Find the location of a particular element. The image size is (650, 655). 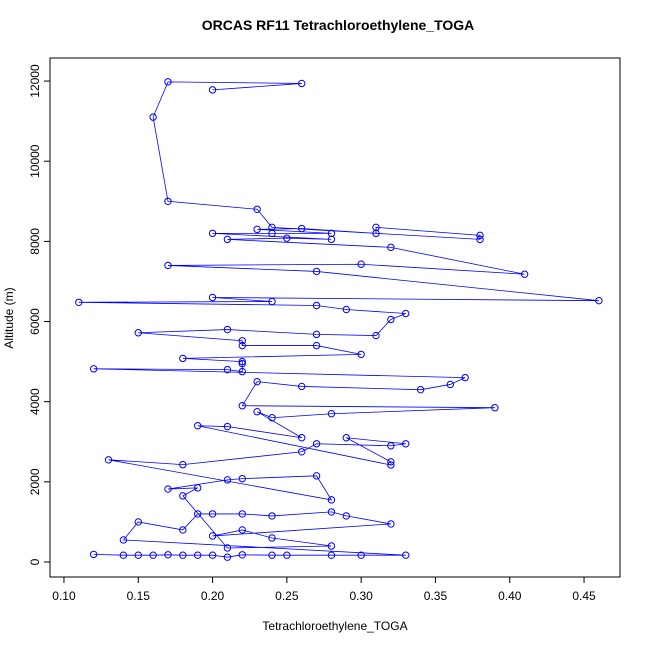

x-tick-label: 0.20 is located at coordinates (213, 596).